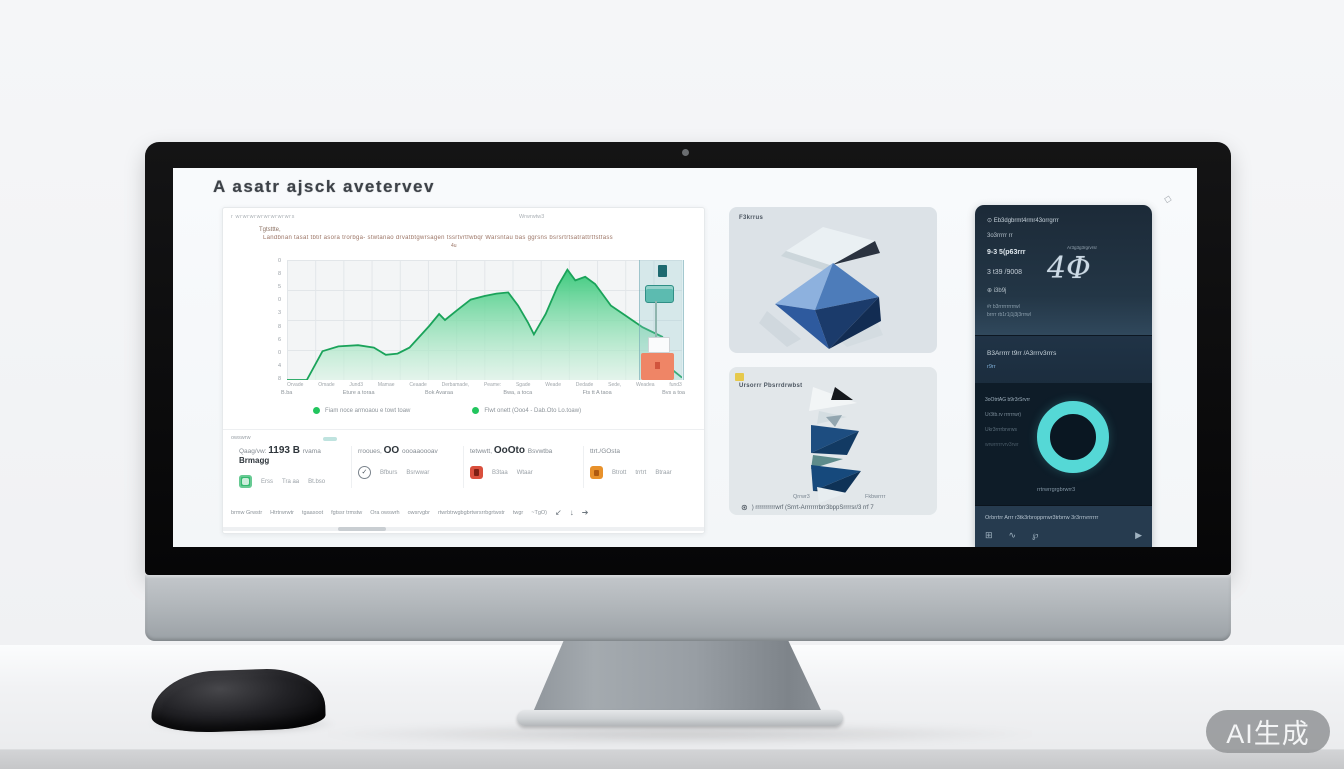 The height and width of the screenshot is (769, 1344). I want to click on scrollbar-thumb, so click(362, 529).